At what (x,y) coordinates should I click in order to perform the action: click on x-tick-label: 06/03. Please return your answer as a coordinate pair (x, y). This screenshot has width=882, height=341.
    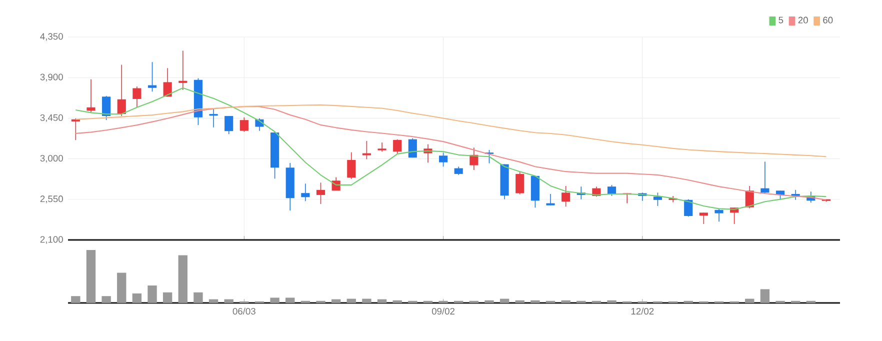
    Looking at the image, I should click on (244, 311).